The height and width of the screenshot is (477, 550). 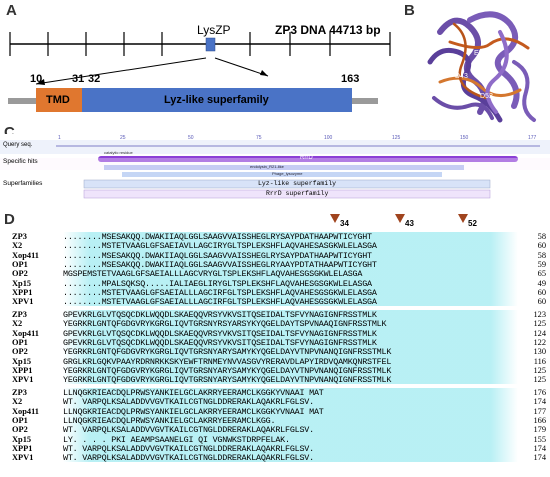 What do you see at coordinates (539, 314) in the screenshot?
I see `sequence-position: 123` at bounding box center [539, 314].